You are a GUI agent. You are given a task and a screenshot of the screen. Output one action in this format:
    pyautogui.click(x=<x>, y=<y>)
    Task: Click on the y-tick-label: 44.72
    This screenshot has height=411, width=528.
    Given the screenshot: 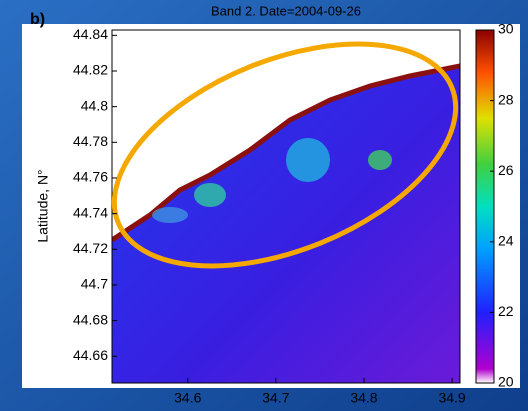 What is the action you would take?
    pyautogui.click(x=90, y=248)
    